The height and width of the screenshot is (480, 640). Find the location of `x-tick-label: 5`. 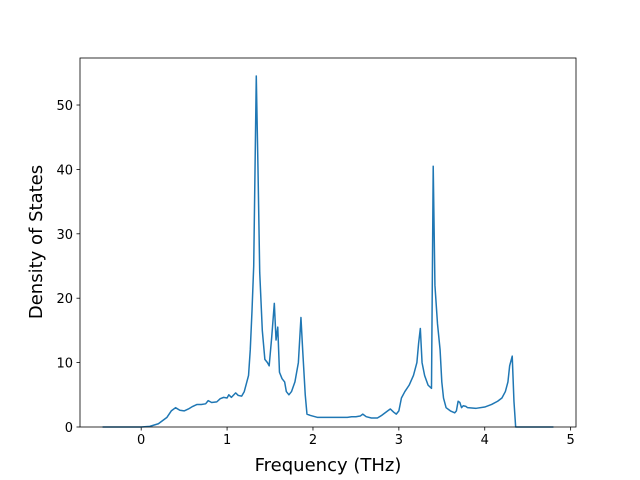

x-tick-label: 5 is located at coordinates (570, 440).